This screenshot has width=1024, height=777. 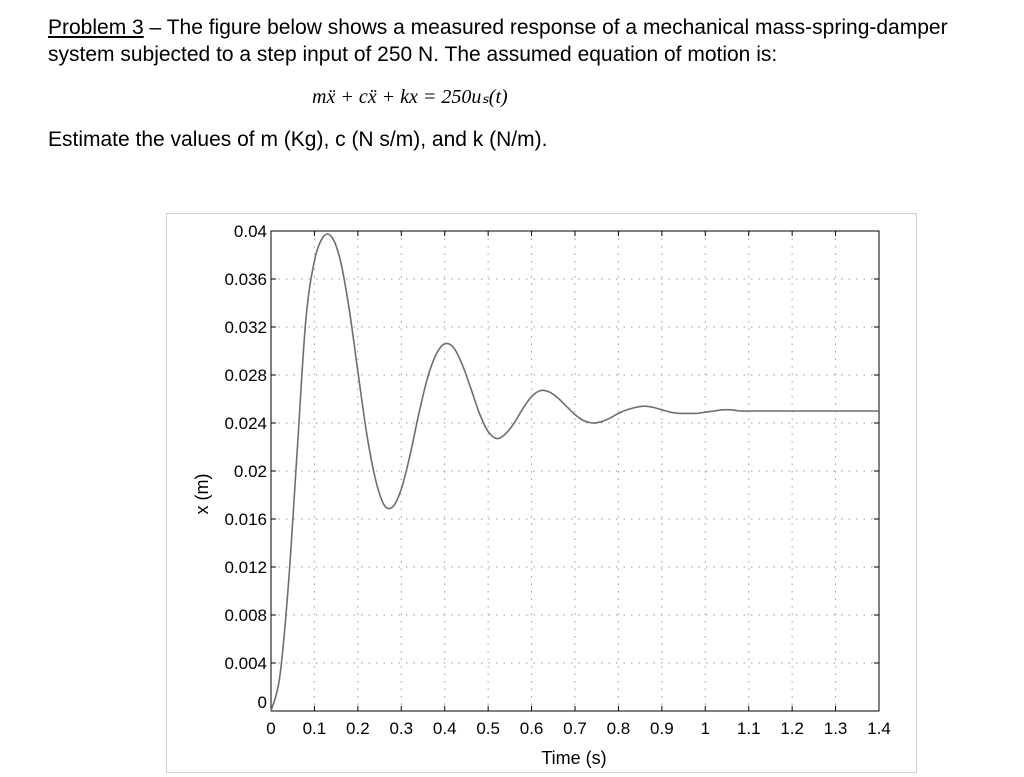 I want to click on x-tick-label: 0.8, so click(x=619, y=728).